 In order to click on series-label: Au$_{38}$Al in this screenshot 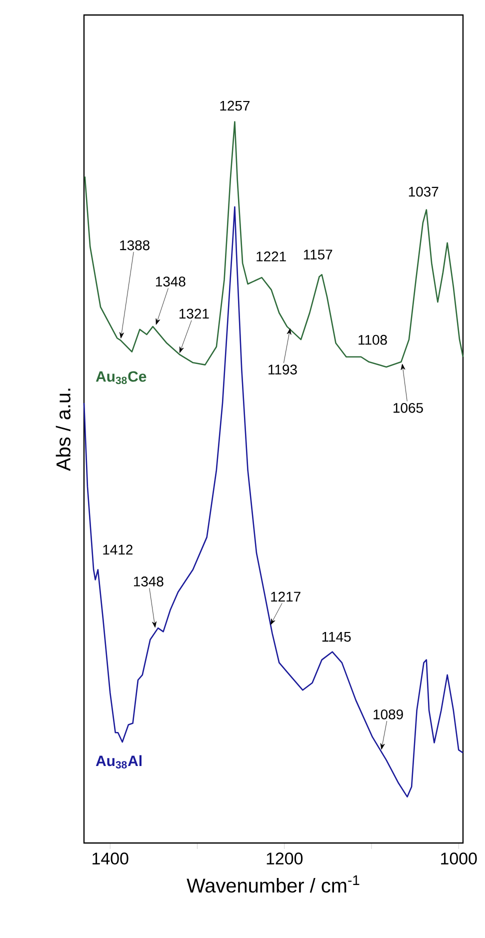, I will do `click(119, 762)`.